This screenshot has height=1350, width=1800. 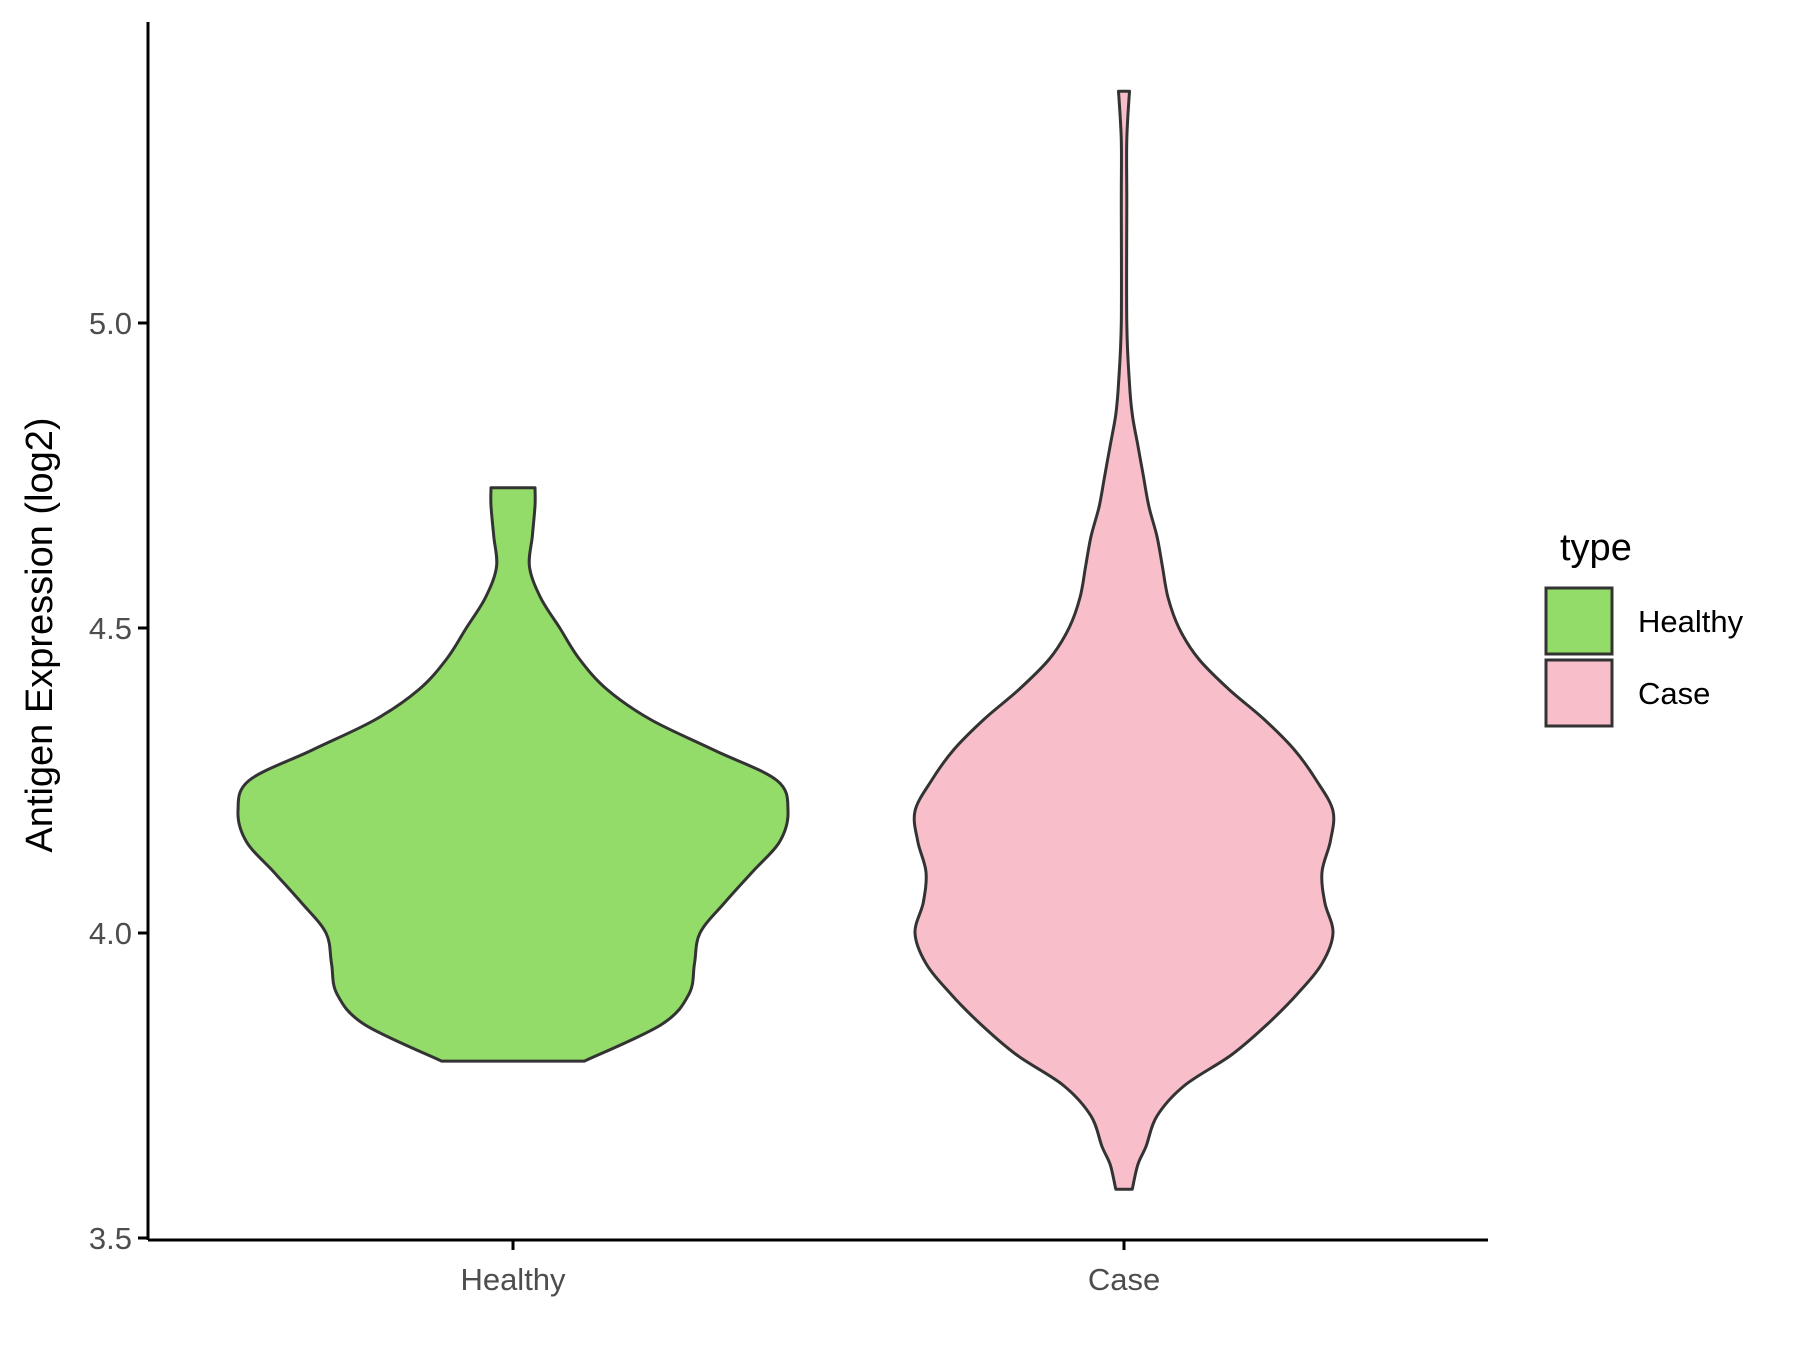 I want to click on y-ticks: 3.5 4.0 4.5 5.0, so click(x=118, y=781).